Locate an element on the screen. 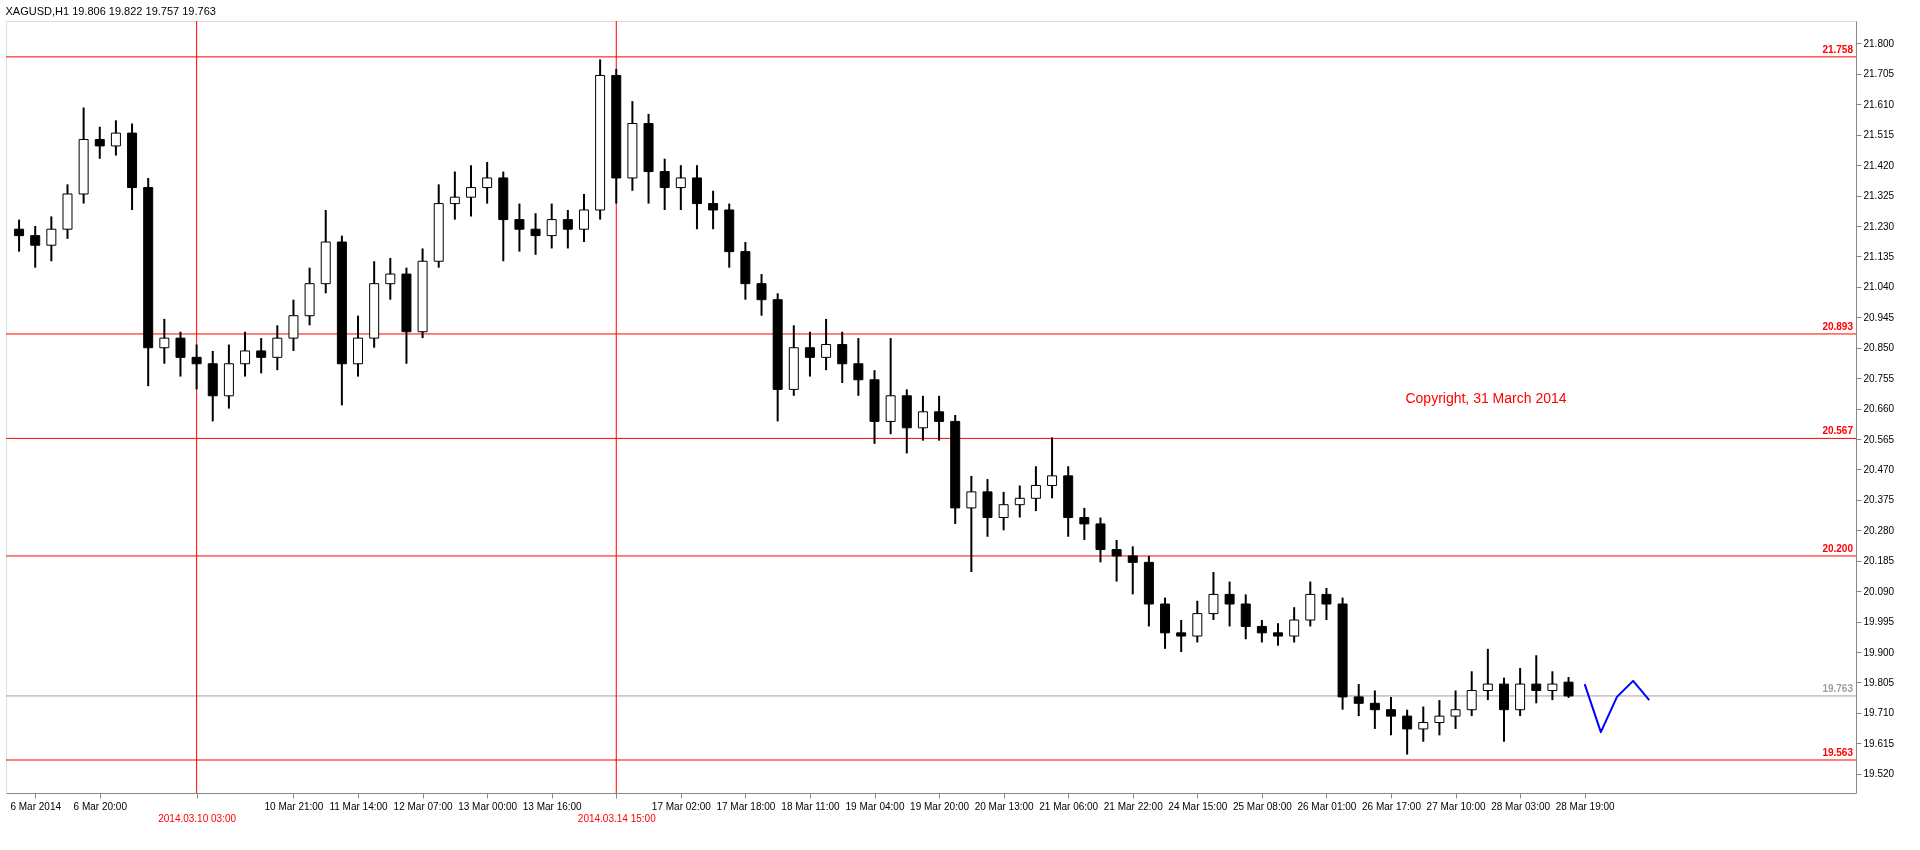  ref-line-label: 19.763 is located at coordinates (1838, 688).